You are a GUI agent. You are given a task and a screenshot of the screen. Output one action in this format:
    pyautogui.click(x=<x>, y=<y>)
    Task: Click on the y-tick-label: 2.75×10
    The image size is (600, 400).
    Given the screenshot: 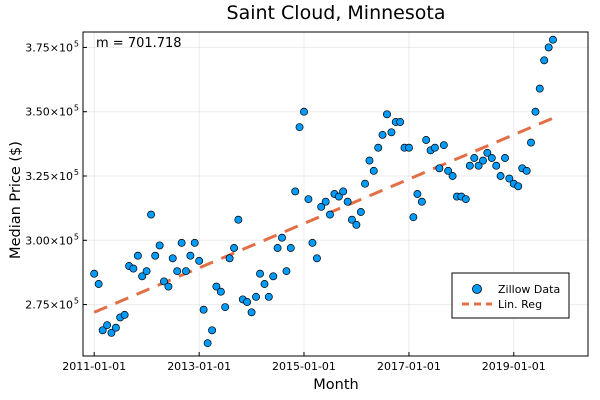 What is the action you would take?
    pyautogui.click(x=49, y=305)
    